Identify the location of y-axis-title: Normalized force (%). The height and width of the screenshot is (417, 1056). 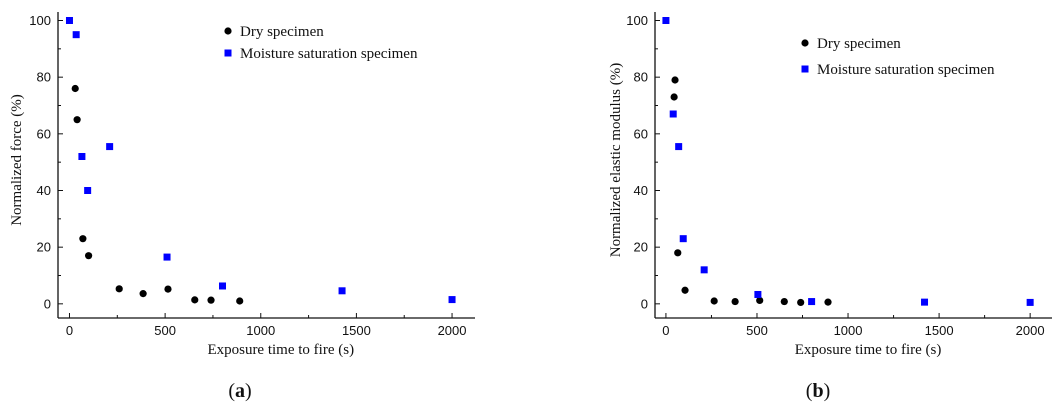
(17, 160).